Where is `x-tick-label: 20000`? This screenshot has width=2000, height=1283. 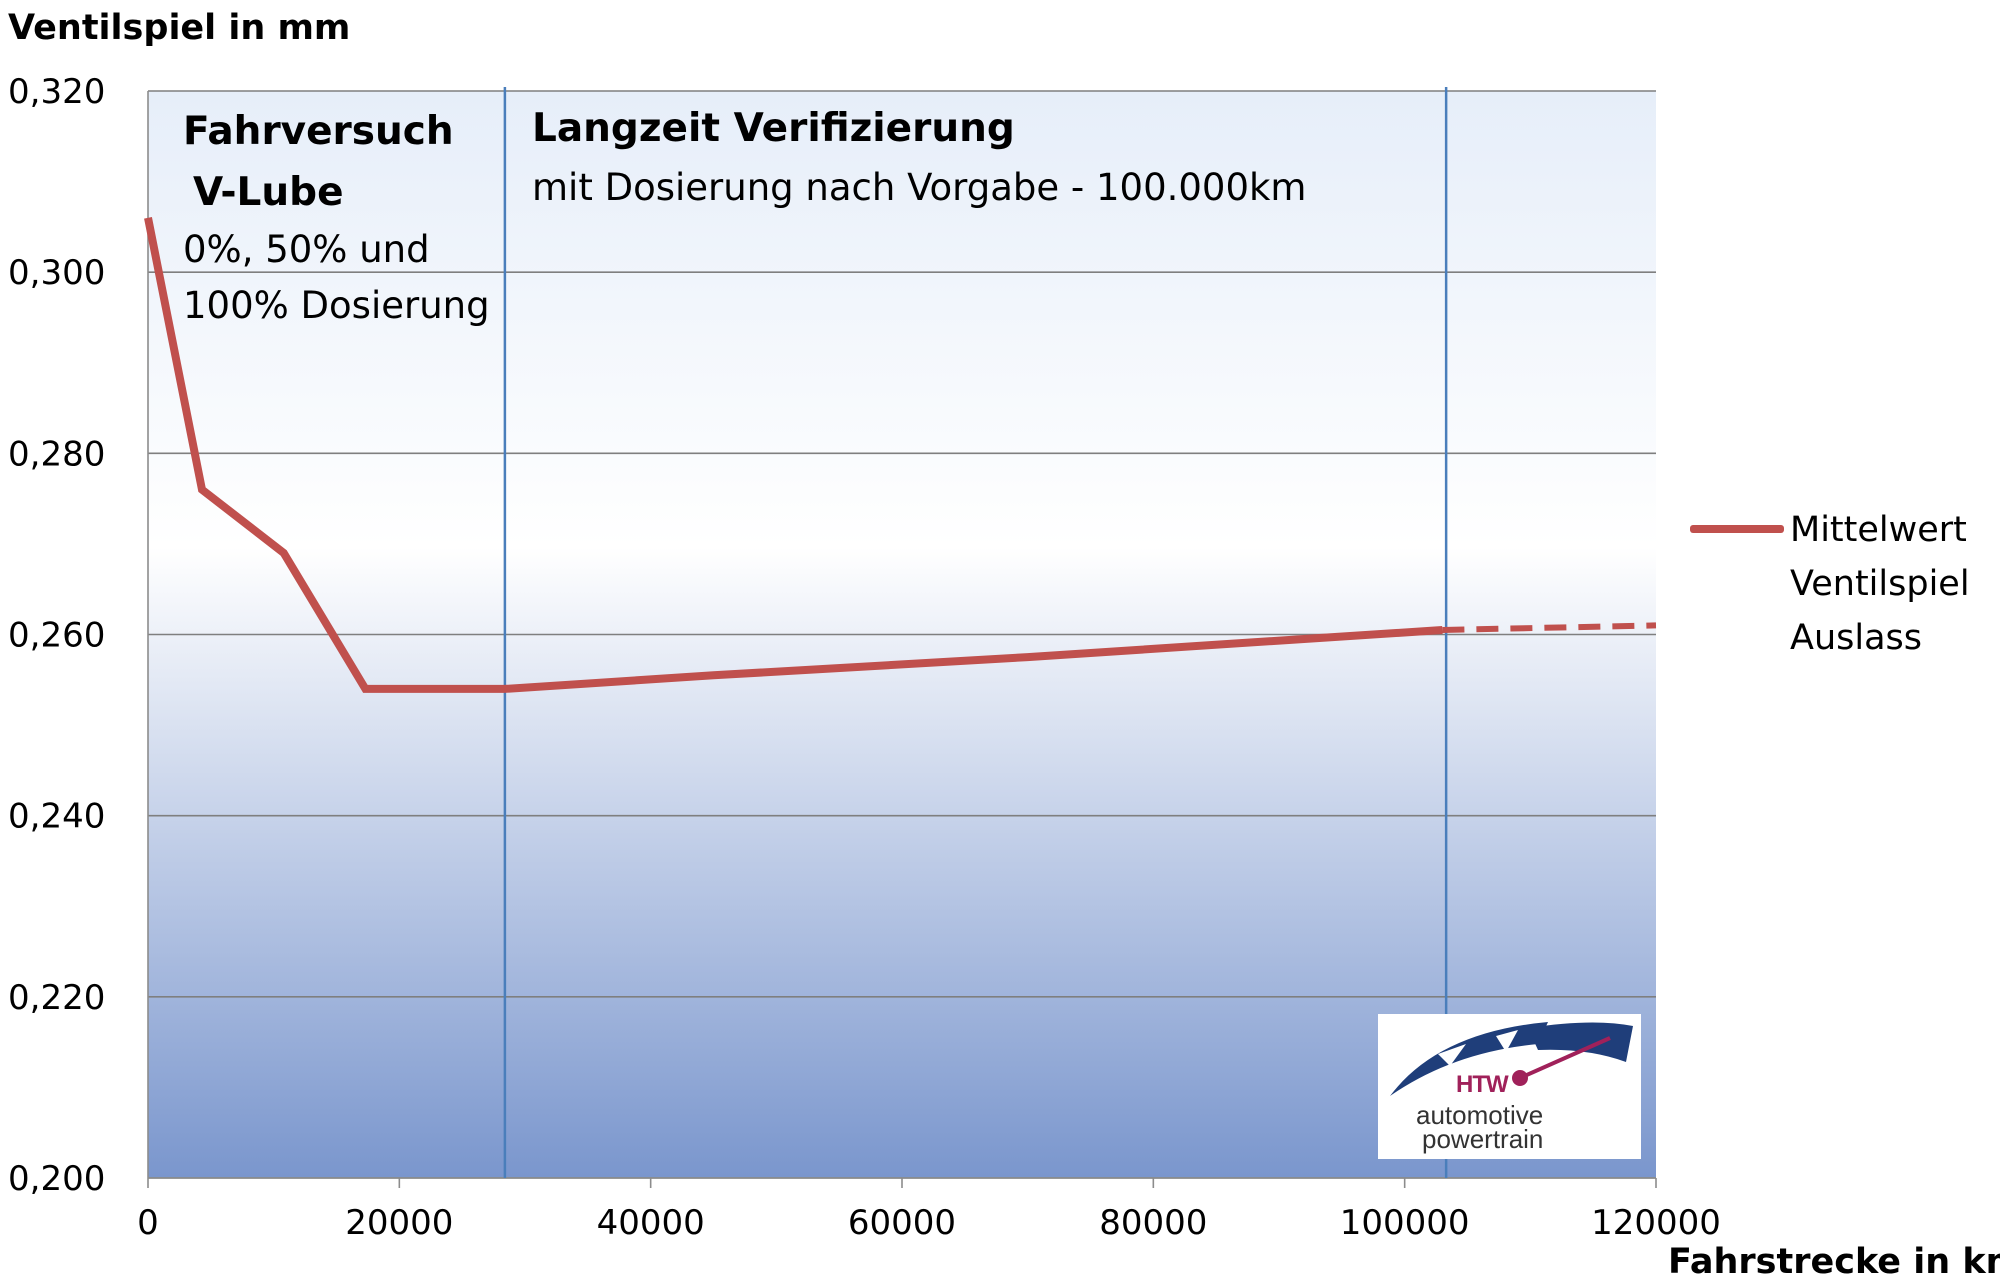
x-tick-label: 20000 is located at coordinates (399, 1223).